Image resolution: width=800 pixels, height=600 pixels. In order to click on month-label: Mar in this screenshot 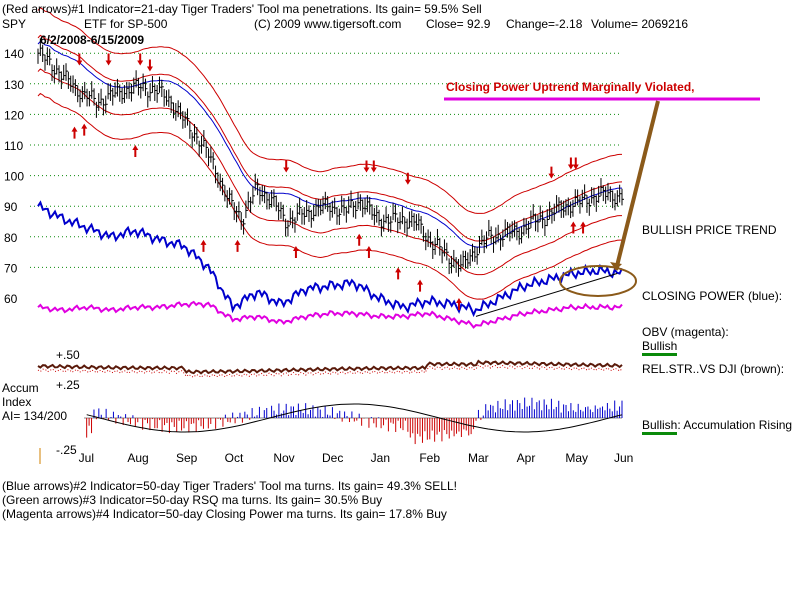, I will do `click(478, 458)`.